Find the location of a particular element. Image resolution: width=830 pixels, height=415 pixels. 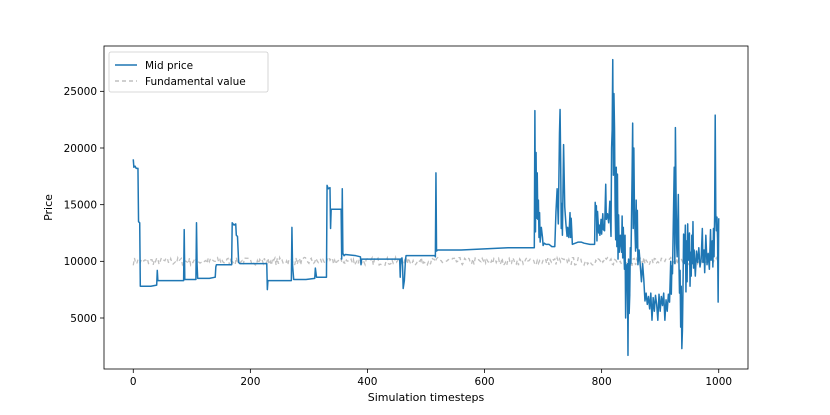

x-tick-label: 800 is located at coordinates (602, 382).